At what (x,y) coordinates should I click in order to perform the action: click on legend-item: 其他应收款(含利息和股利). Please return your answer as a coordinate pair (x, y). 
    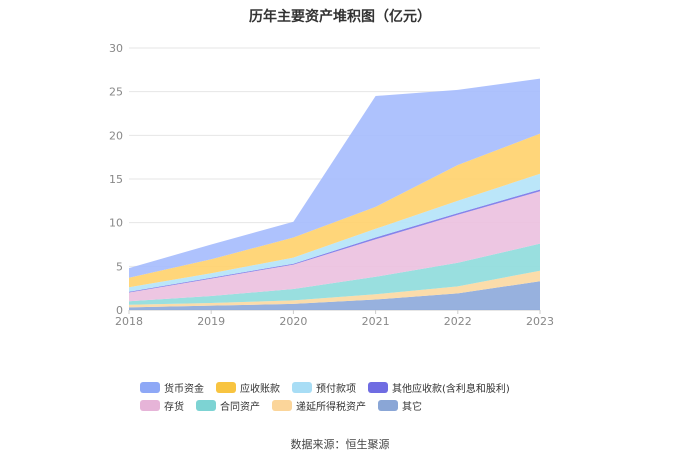
    Looking at the image, I should click on (439, 387).